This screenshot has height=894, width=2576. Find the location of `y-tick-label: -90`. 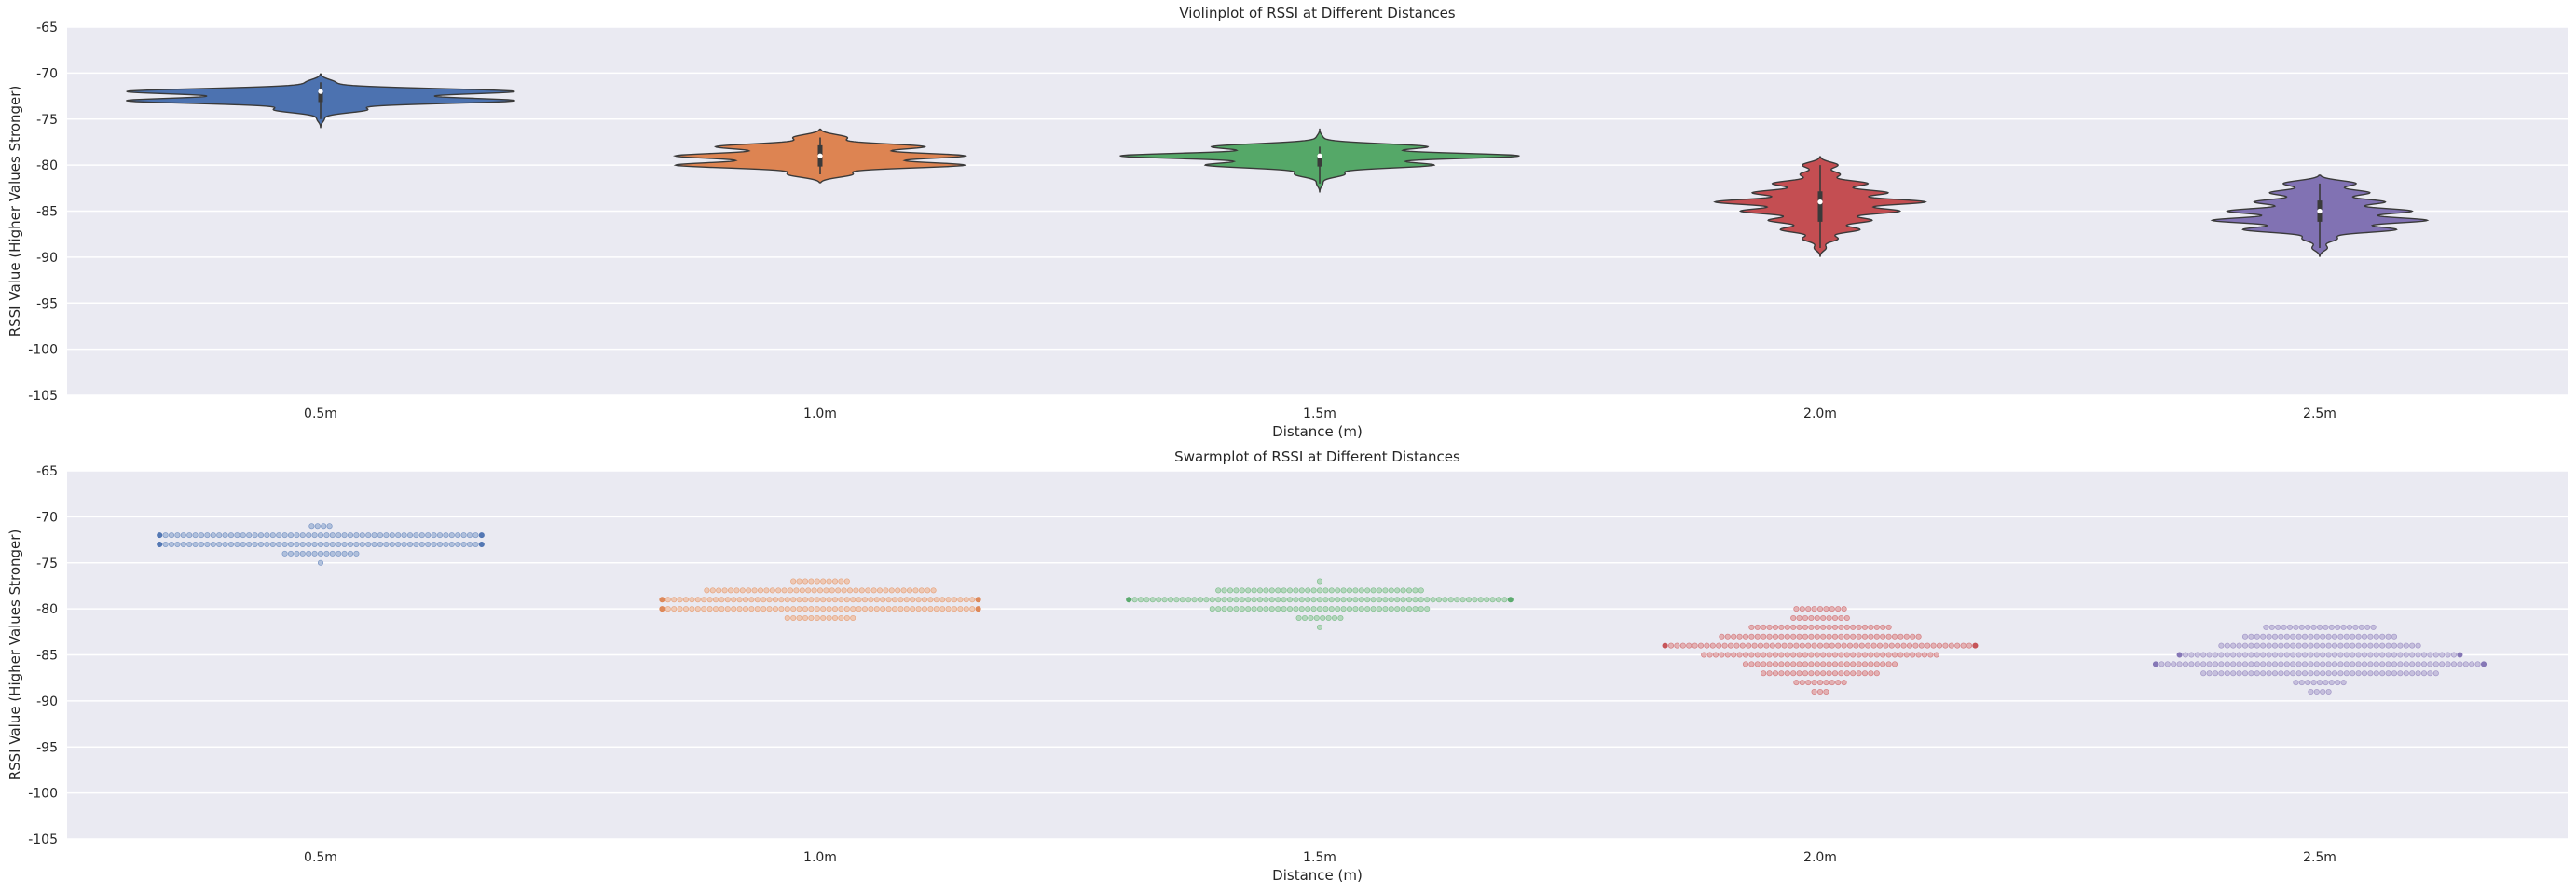

y-tick-label: -90 is located at coordinates (47, 702).